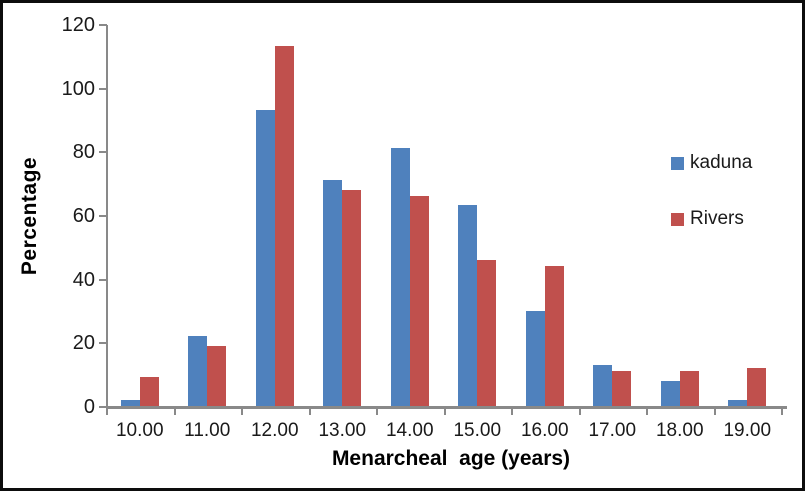 The height and width of the screenshot is (491, 805). Describe the element at coordinates (419, 300) in the screenshot. I see `bar-Rivers-14.00` at that location.